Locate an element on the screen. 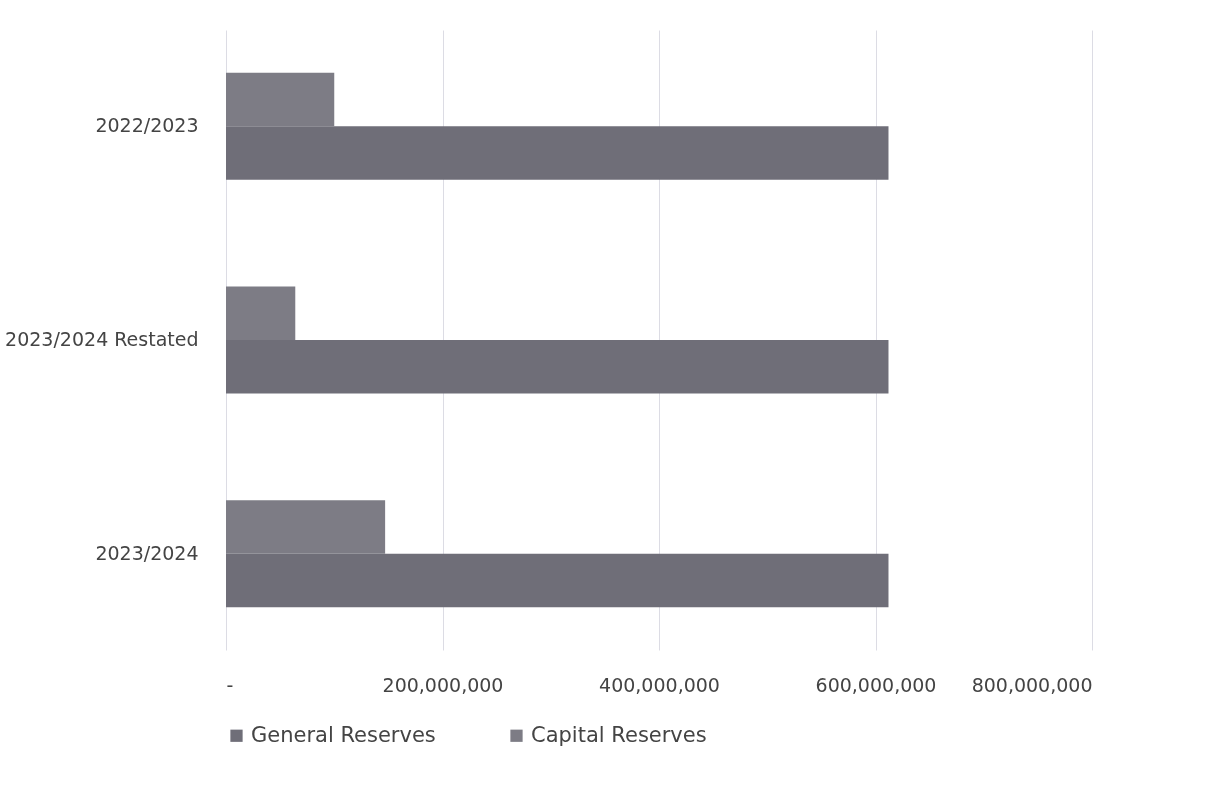 The width and height of the screenshot is (1228, 791). x-tick-label: 600,000,000 is located at coordinates (876, 684).